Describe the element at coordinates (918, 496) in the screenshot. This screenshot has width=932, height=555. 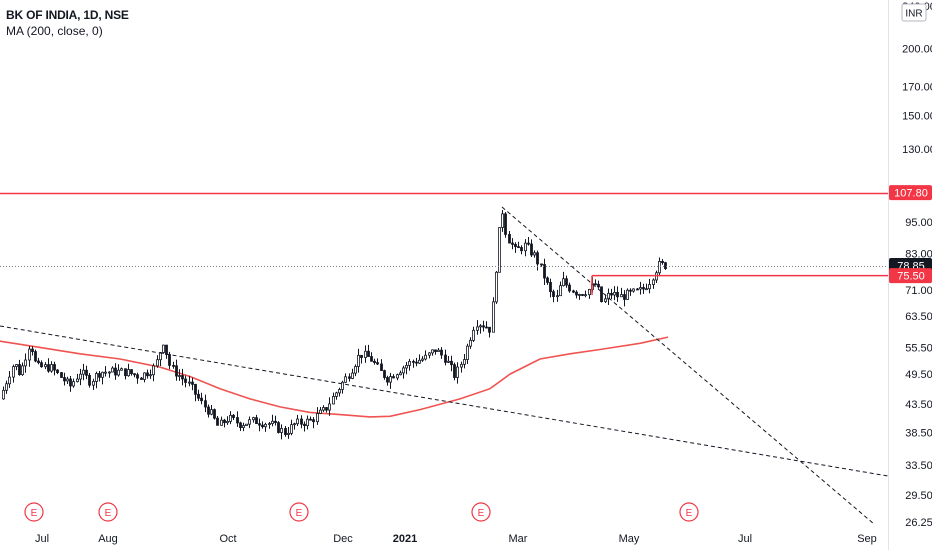
I see `price-tick-label: 29.50` at that location.